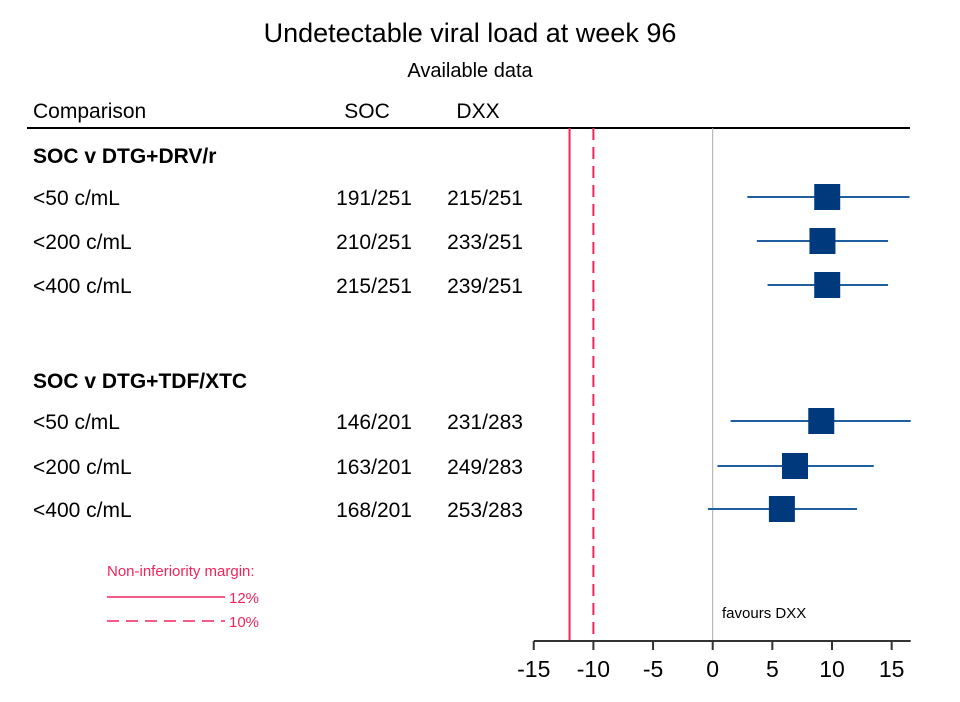  Describe the element at coordinates (244, 622) in the screenshot. I see `legend-label: 10%` at that location.